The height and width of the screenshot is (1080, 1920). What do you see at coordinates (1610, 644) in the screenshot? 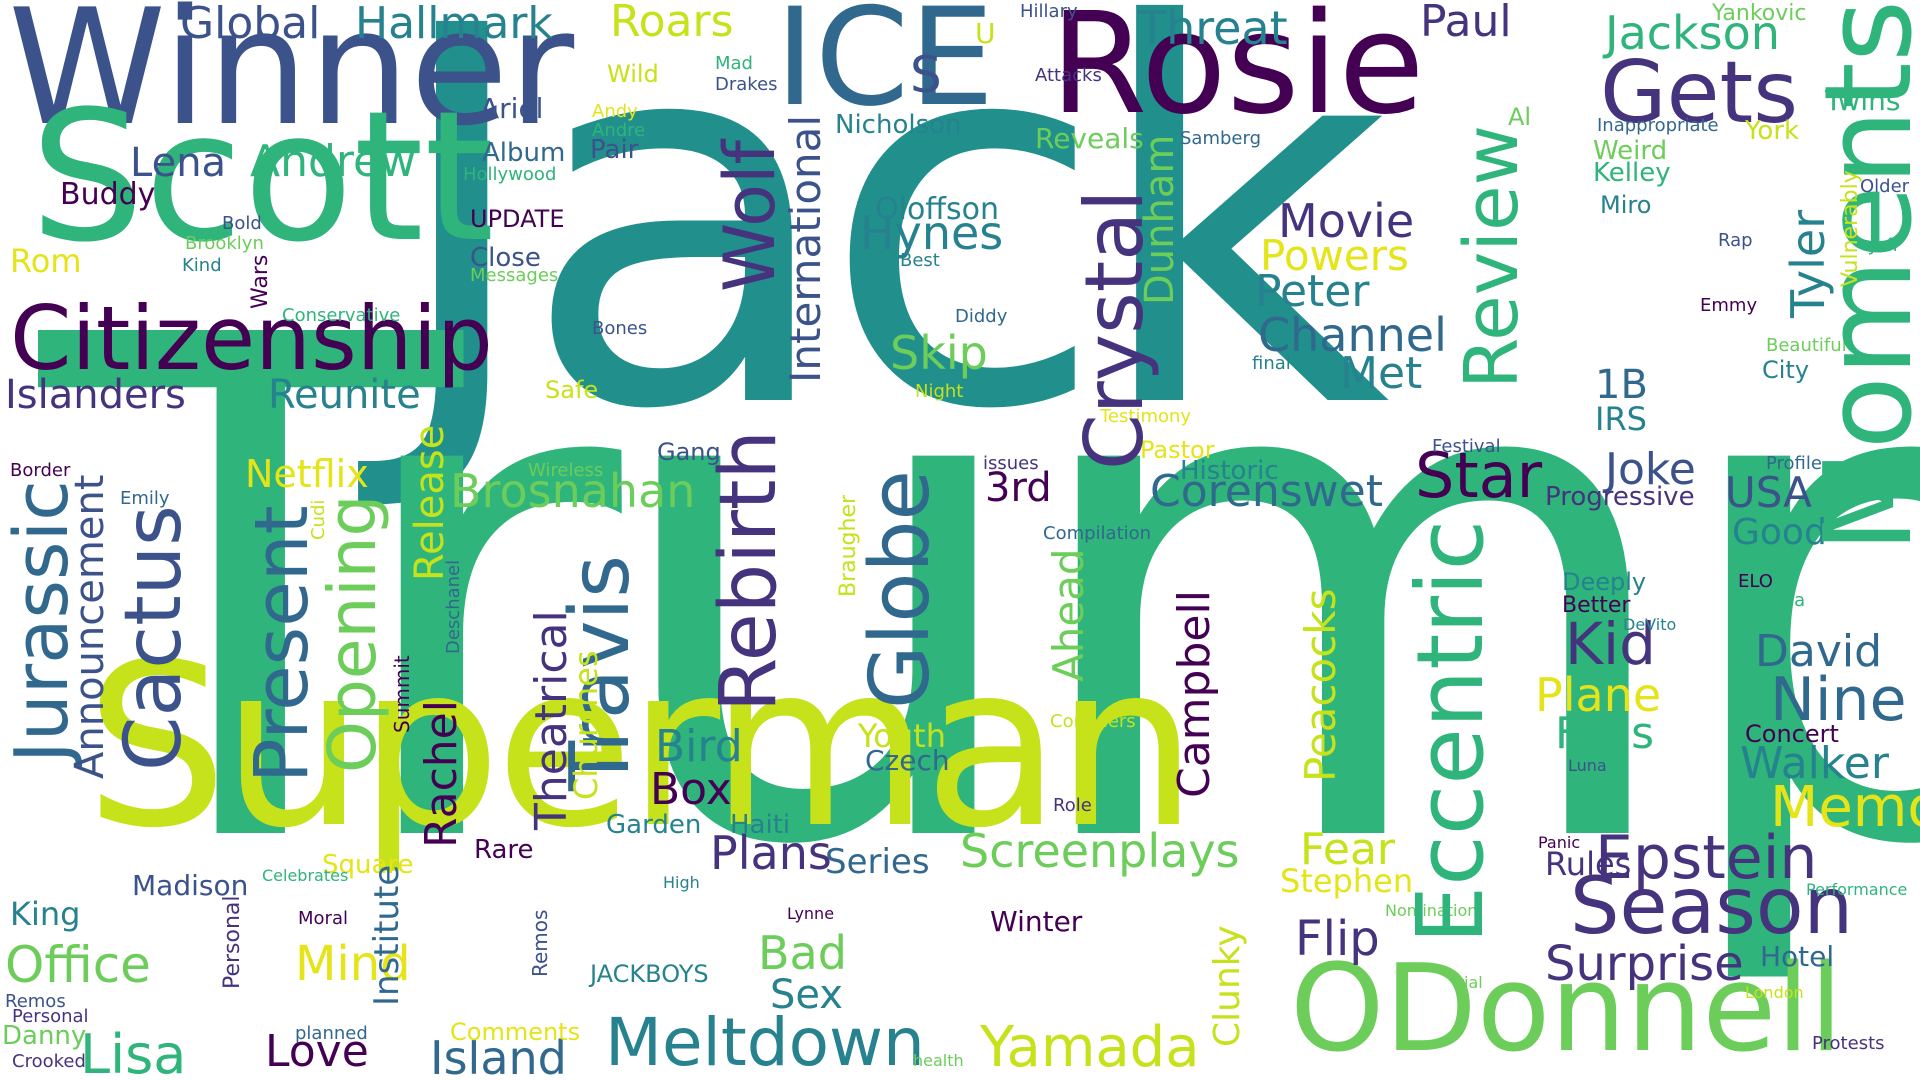
I see `word-kid: Kid` at bounding box center [1610, 644].